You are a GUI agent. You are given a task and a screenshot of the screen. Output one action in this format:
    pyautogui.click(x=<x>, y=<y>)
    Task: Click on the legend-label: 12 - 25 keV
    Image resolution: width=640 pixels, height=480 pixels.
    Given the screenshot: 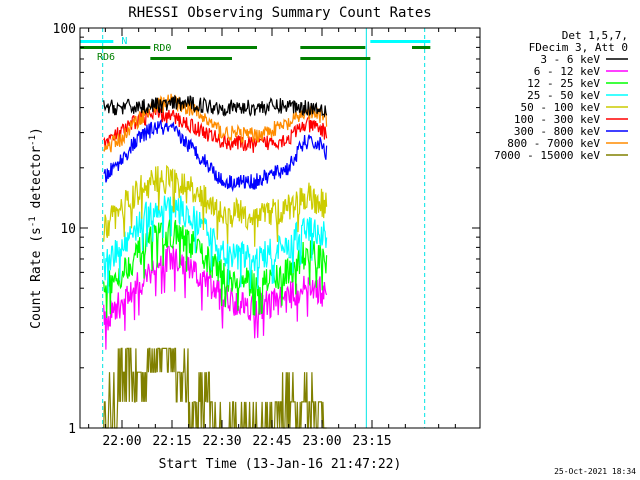 What is the action you would take?
    pyautogui.click(x=563, y=83)
    